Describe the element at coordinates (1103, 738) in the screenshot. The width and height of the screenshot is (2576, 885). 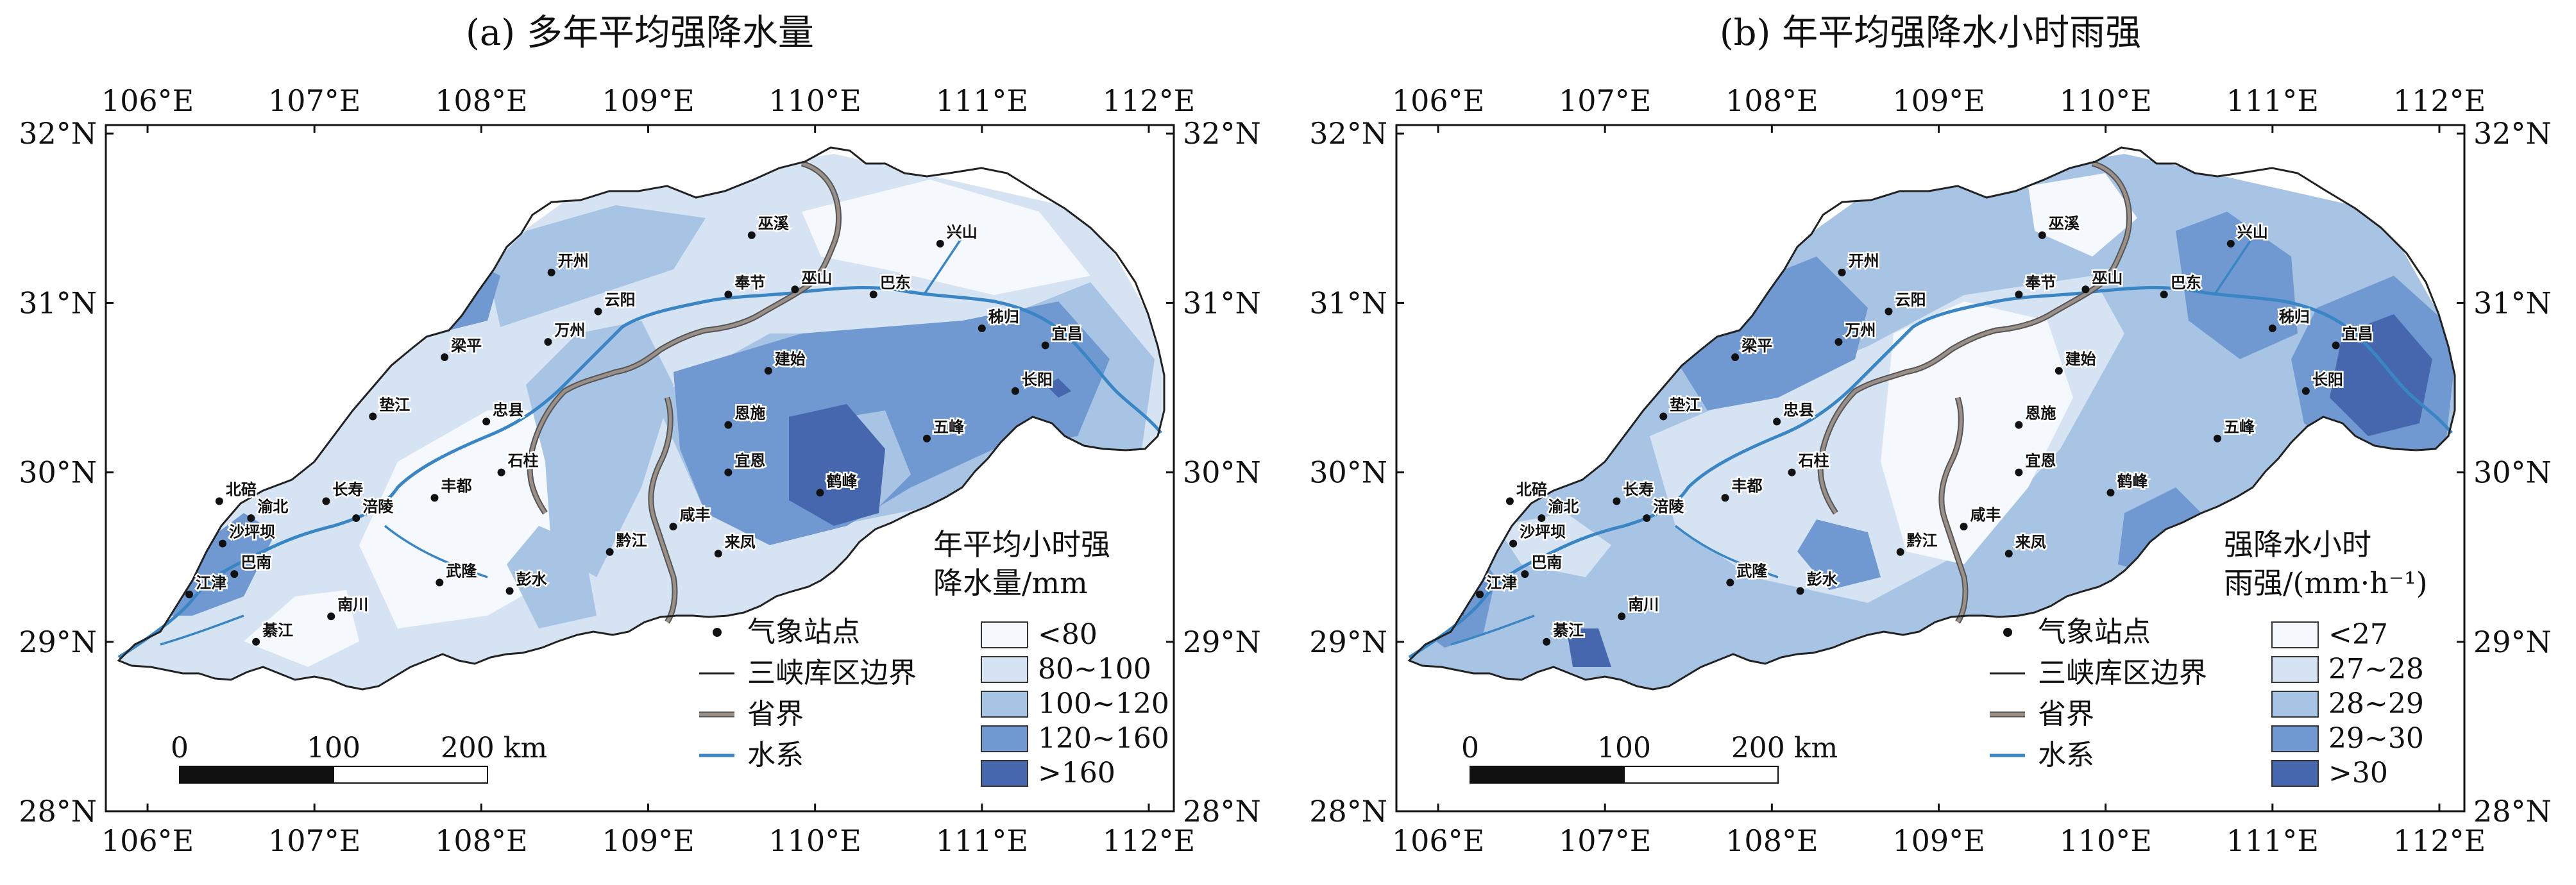
I see `legend-class-label: 120~160` at that location.